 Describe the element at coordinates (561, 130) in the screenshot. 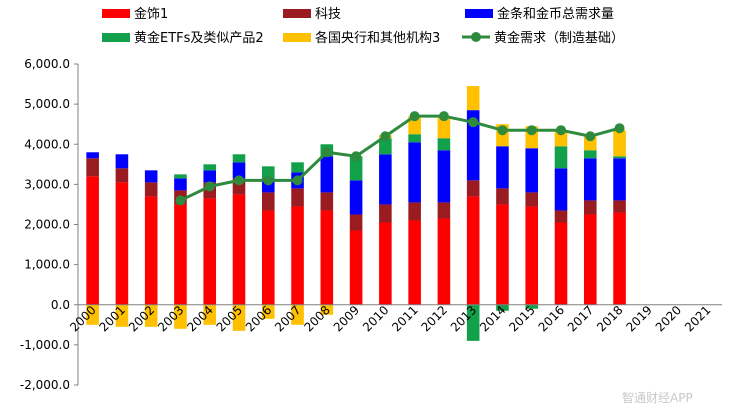

I see `demand-point-2016` at that location.